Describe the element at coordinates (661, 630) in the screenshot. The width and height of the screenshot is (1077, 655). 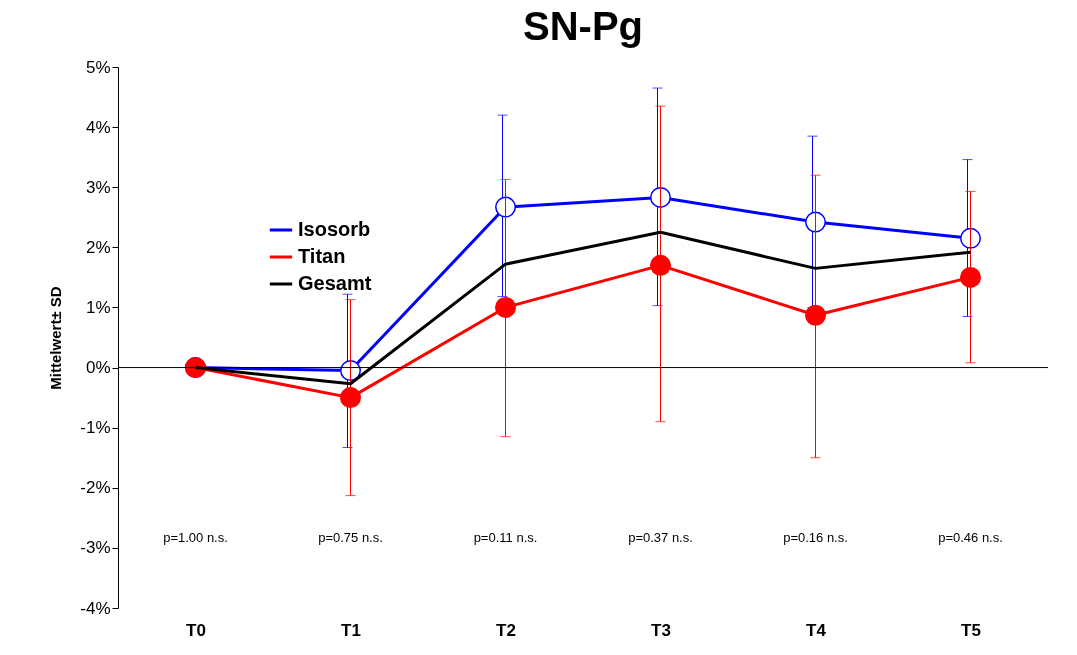
I see `x-tick-label: T3` at that location.